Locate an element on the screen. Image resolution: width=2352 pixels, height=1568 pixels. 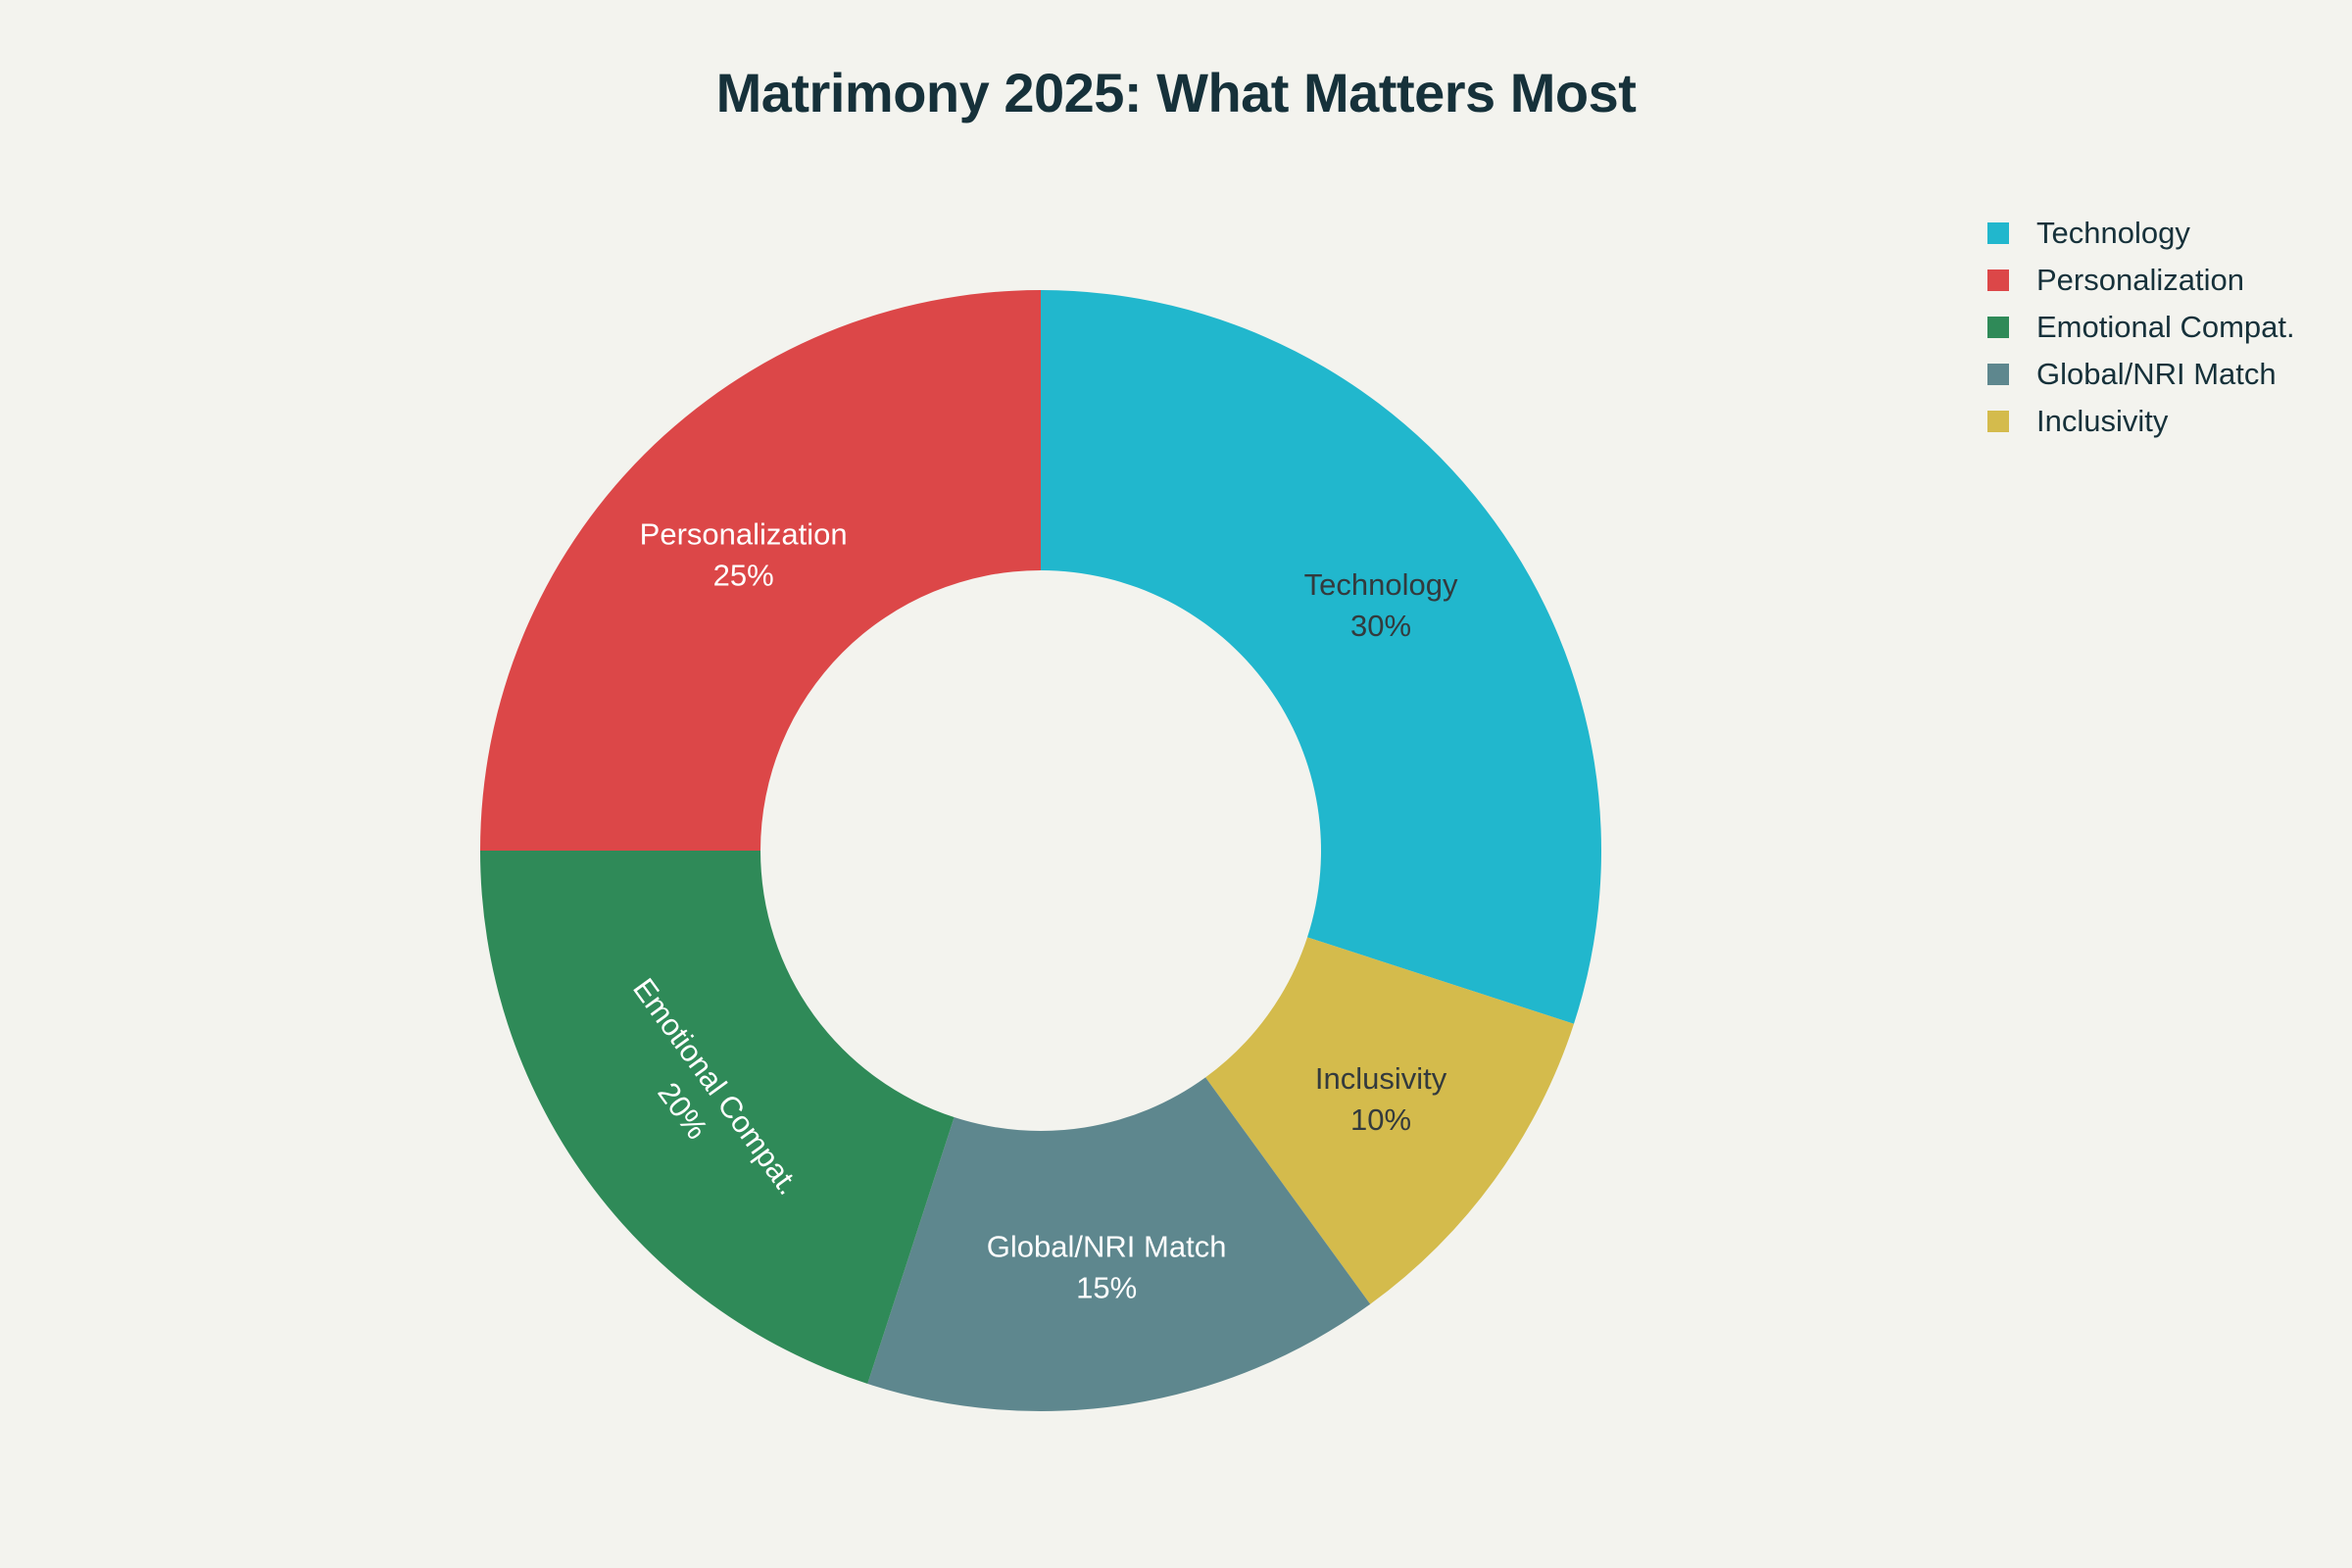
legend-item-technology: Technology is located at coordinates (2141, 233).